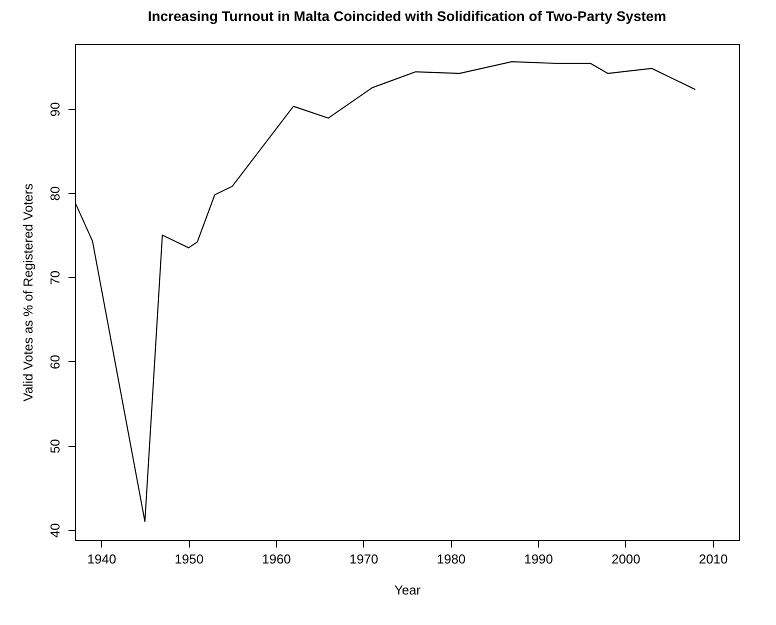  What do you see at coordinates (407, 16) in the screenshot?
I see `chart-title: Increasing Turnout in Malta Coincided with Solidification of Two-Party System` at bounding box center [407, 16].